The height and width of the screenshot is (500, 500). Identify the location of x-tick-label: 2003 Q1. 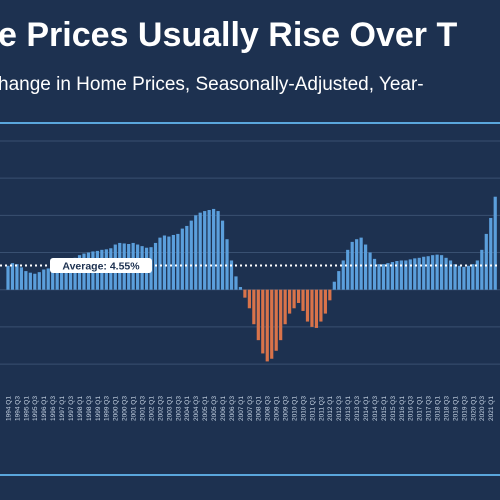
(169, 408).